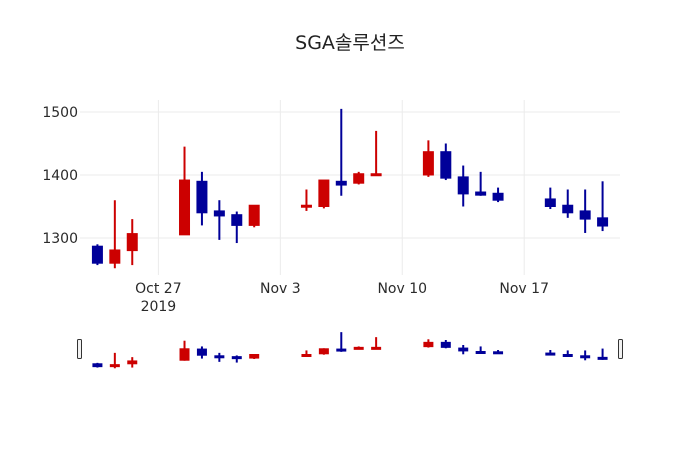 Image resolution: width=700 pixels, height=450 pixels. Describe the element at coordinates (158, 289) in the screenshot. I see `x-tick-label: Oct 27` at that location.